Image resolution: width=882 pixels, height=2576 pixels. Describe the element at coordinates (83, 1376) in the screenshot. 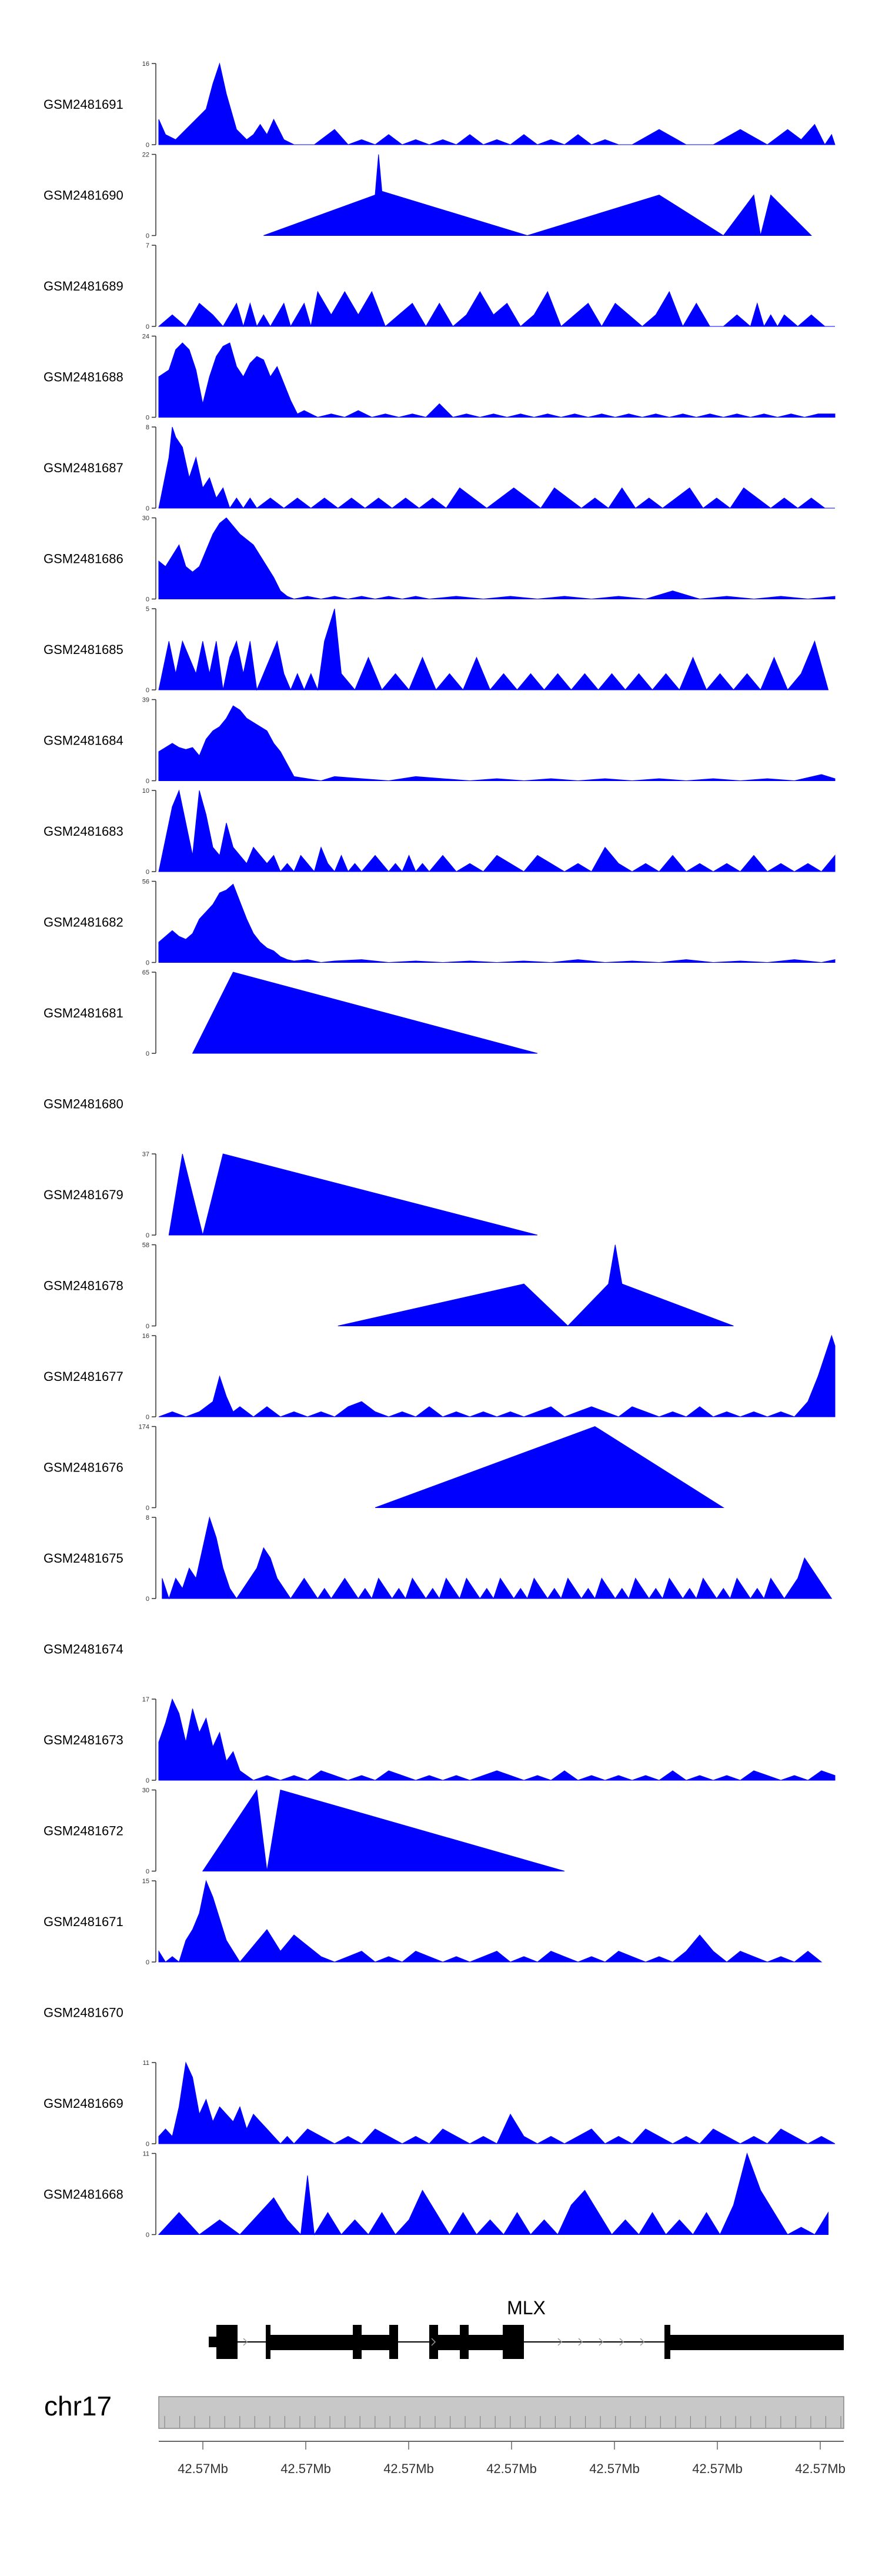

I see `track-label: GSM2481677` at that location.